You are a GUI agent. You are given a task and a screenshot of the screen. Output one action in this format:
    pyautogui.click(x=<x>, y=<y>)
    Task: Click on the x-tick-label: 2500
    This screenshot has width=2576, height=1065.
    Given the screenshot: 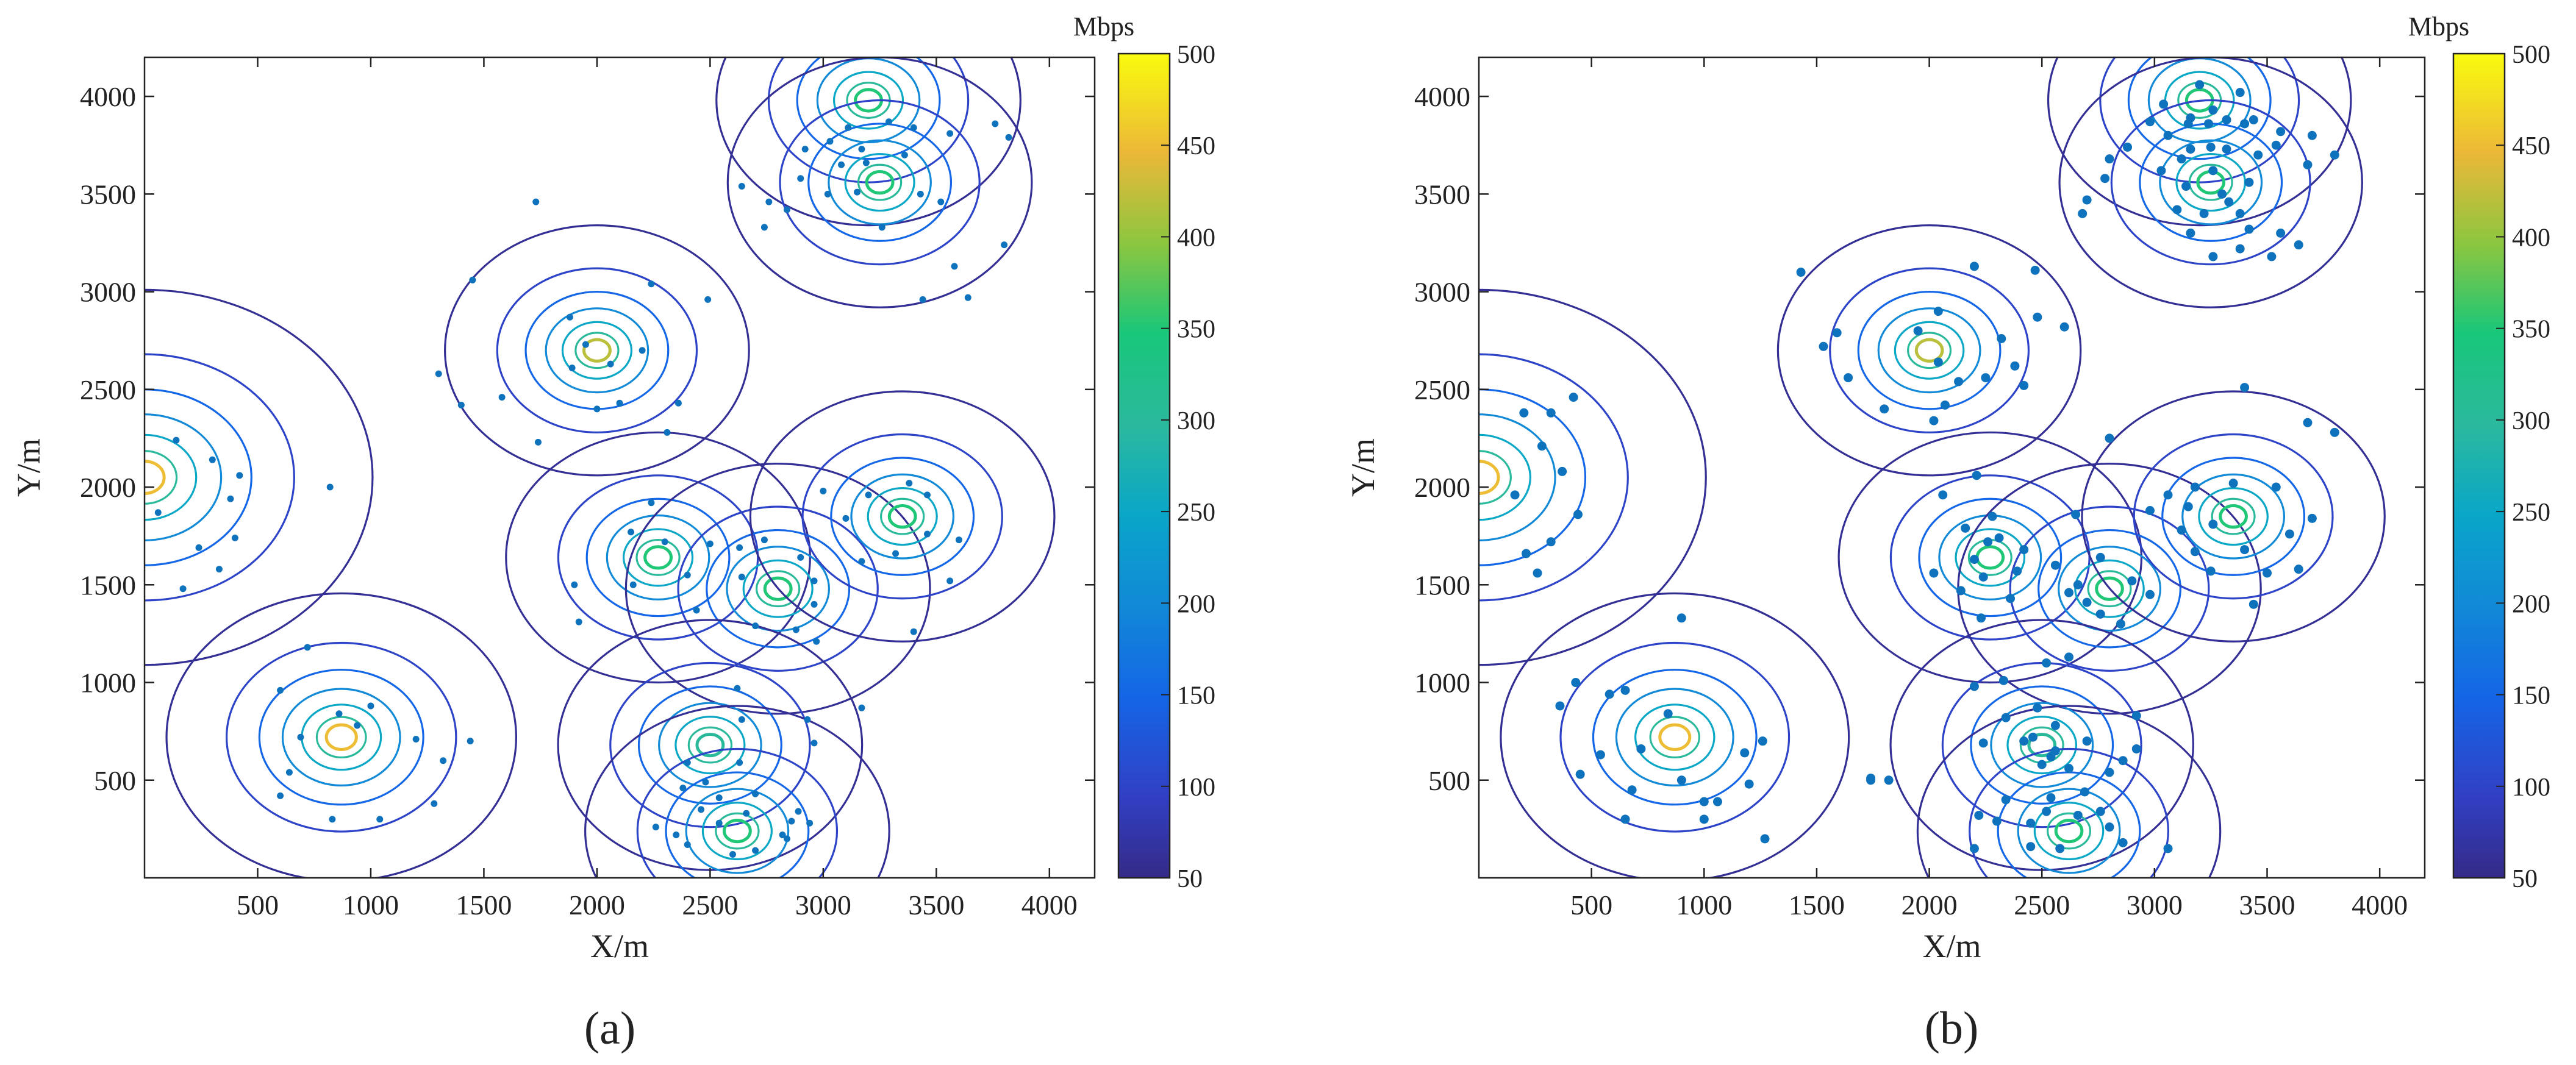 What is the action you would take?
    pyautogui.click(x=710, y=905)
    